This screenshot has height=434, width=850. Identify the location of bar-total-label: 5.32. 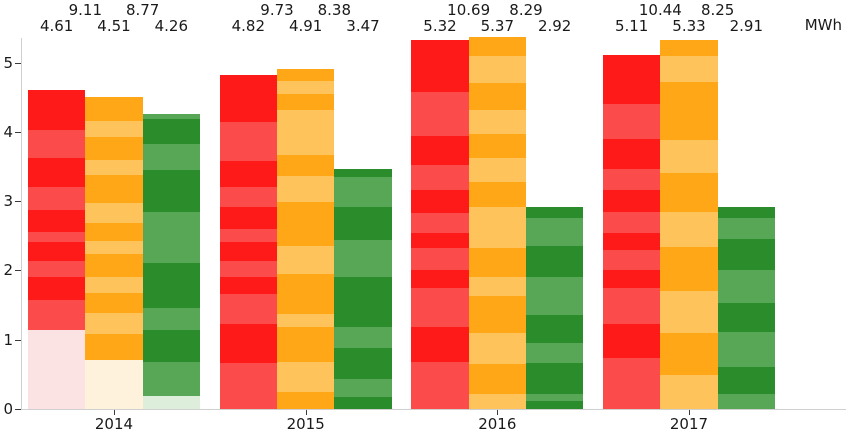
(440, 26).